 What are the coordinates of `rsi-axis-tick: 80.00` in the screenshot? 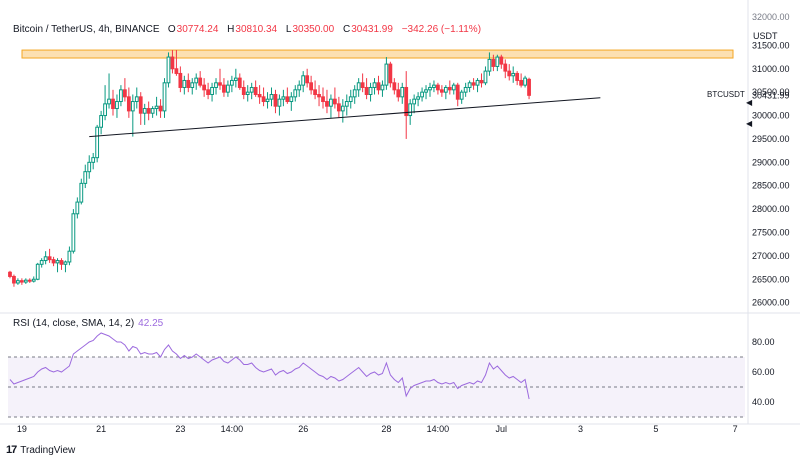 It's located at (763, 342).